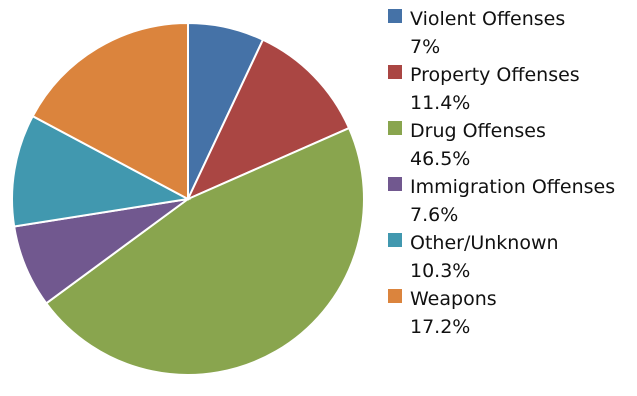 The image size is (637, 396). What do you see at coordinates (395, 184) in the screenshot?
I see `legend-swatch-immigration-offenses` at bounding box center [395, 184].